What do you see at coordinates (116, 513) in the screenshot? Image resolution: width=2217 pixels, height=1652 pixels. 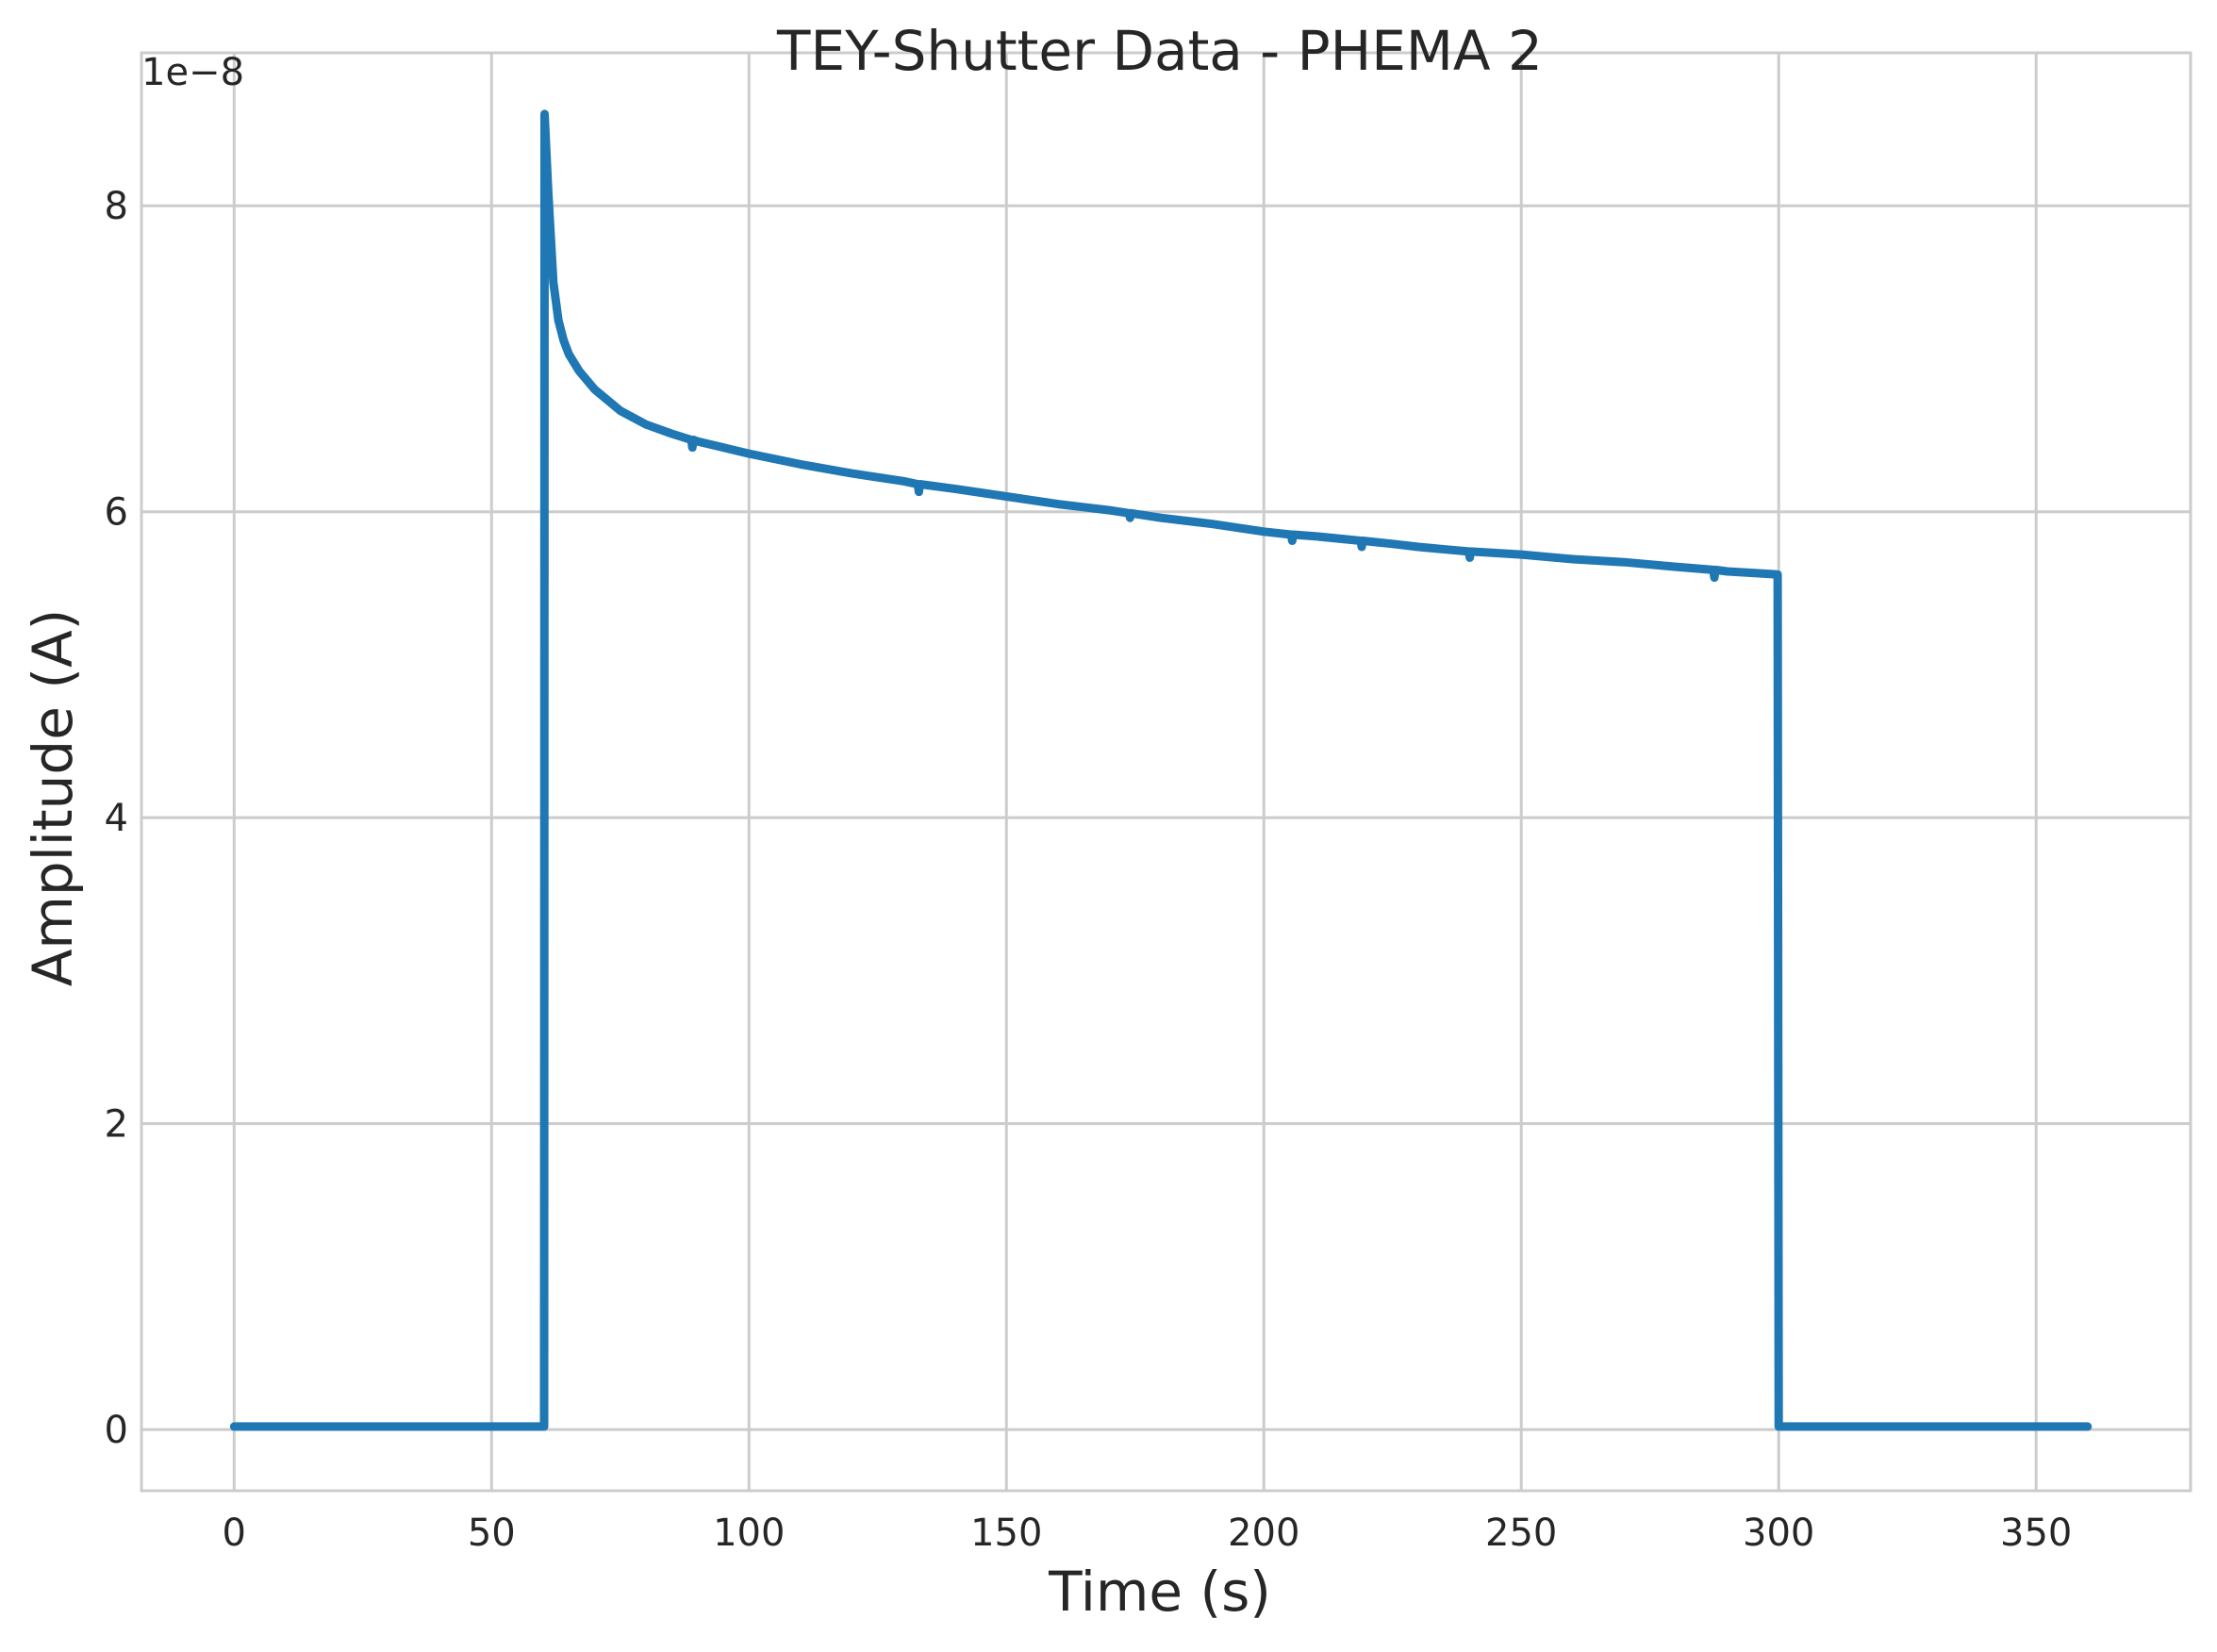 I see `y-tick-label: 6` at bounding box center [116, 513].